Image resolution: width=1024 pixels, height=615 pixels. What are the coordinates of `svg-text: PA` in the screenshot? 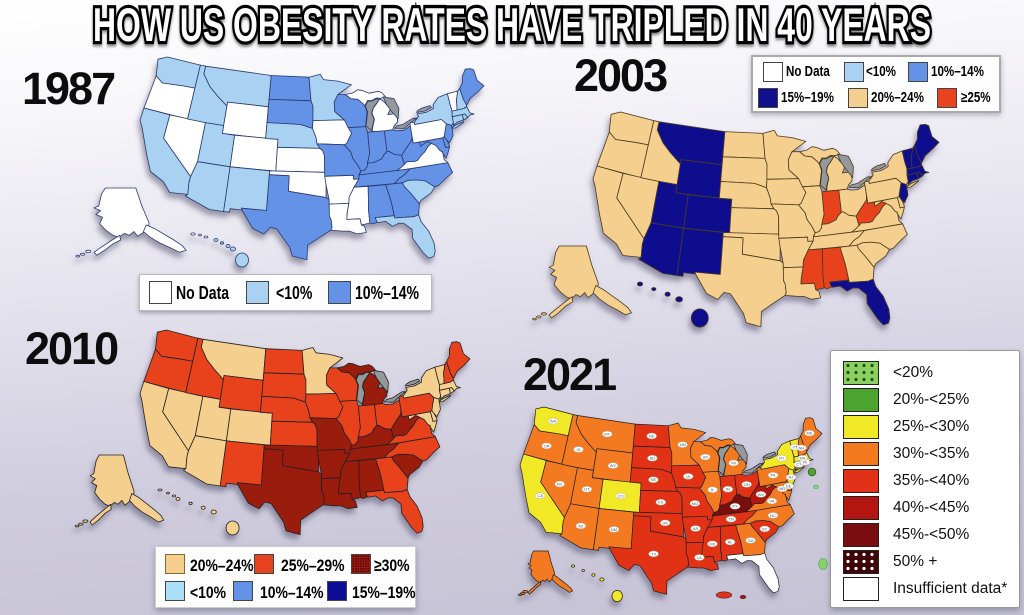 It's located at (773, 475).